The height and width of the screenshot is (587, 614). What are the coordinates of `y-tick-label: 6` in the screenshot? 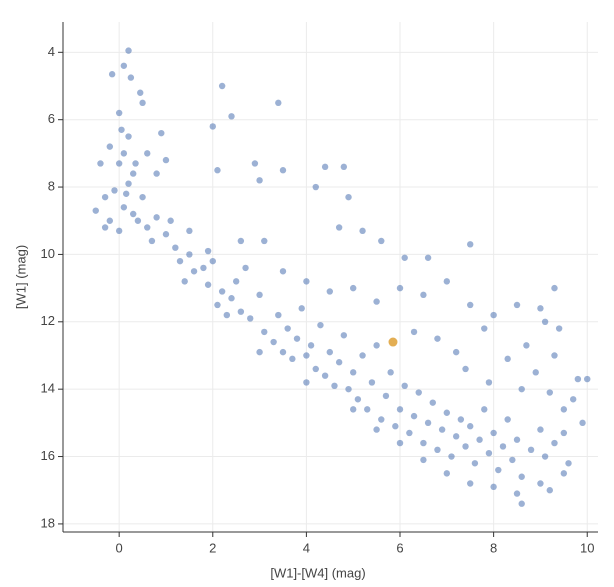 It's located at (51, 118).